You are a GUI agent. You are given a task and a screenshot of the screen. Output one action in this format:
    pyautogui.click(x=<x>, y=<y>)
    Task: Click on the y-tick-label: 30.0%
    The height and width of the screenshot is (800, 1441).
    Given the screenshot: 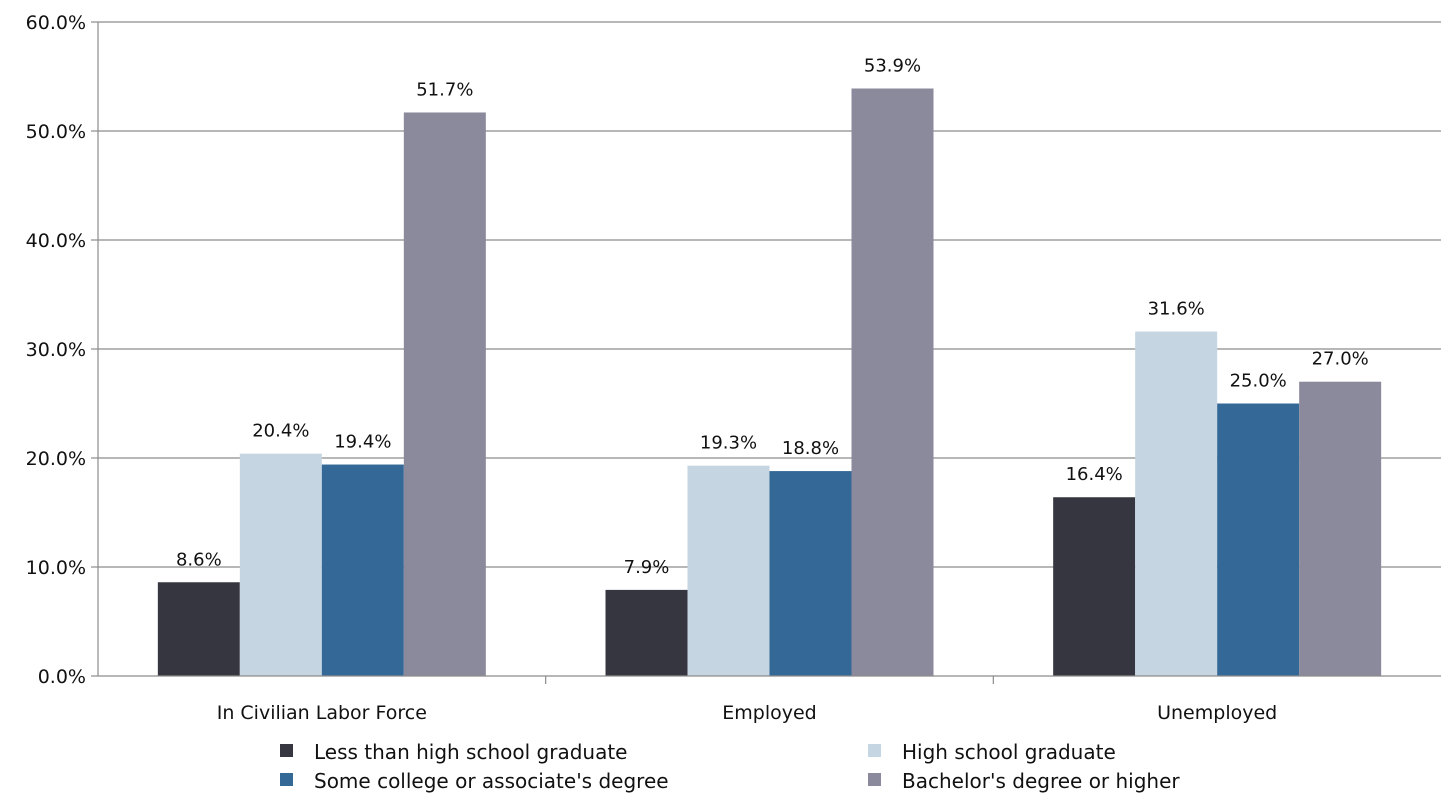 What is the action you would take?
    pyautogui.click(x=56, y=350)
    